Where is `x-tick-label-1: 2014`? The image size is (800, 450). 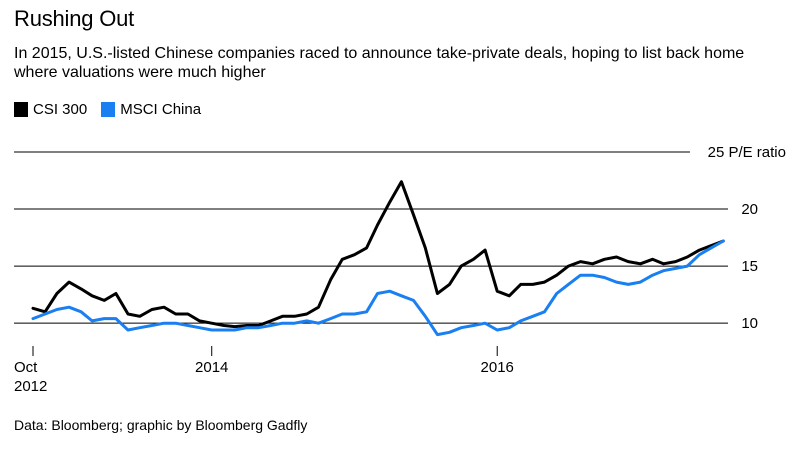 x-tick-label-1: 2014 is located at coordinates (211, 367).